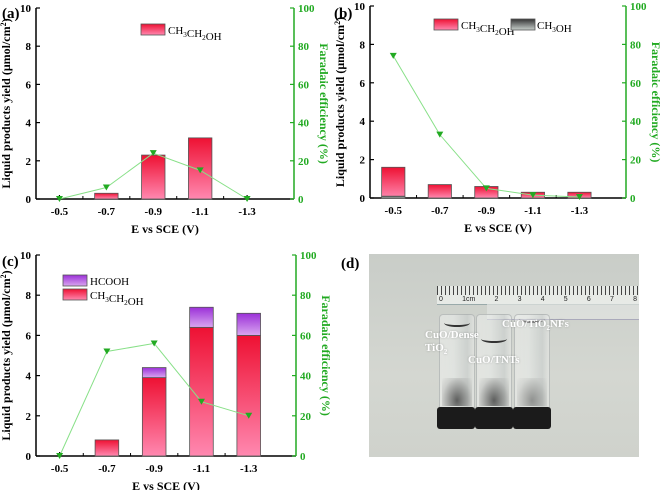  Describe the element at coordinates (350, 264) in the screenshot. I see `panel-label-d: (d)` at that location.